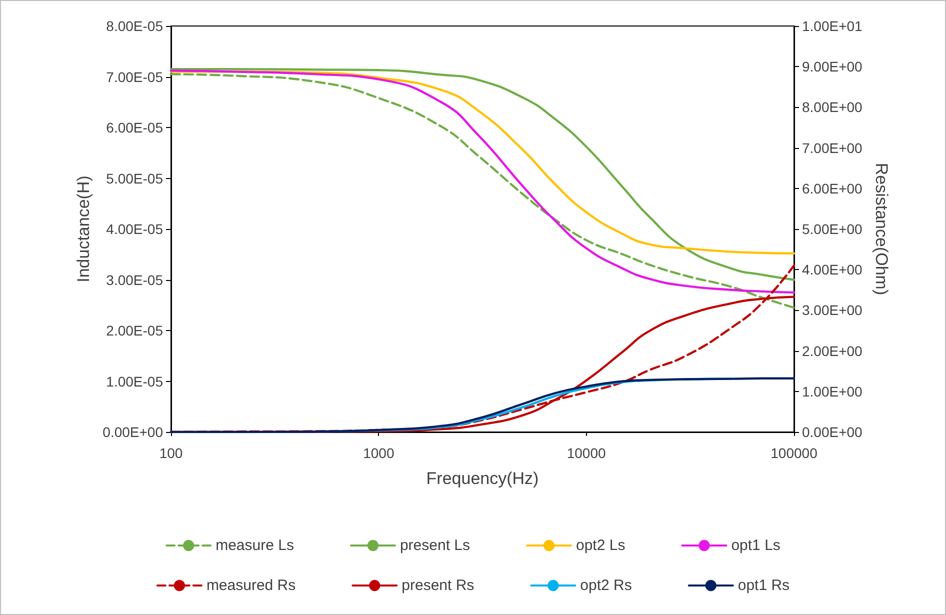 Image resolution: width=946 pixels, height=615 pixels. What do you see at coordinates (135, 26) in the screenshot?
I see `y-tick-label: 8.00E-05` at bounding box center [135, 26].